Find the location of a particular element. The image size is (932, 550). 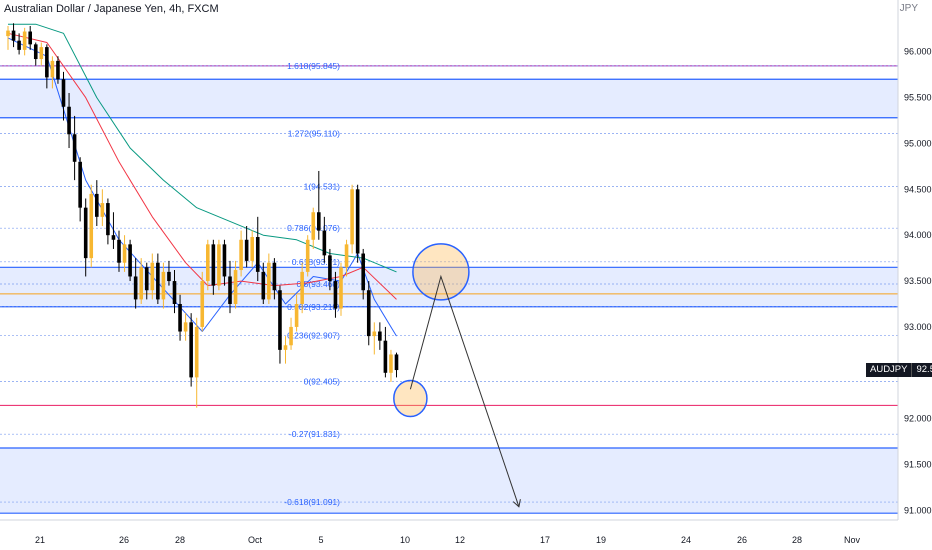

fib-label-6: 0.382(93.218) is located at coordinates (313, 307).